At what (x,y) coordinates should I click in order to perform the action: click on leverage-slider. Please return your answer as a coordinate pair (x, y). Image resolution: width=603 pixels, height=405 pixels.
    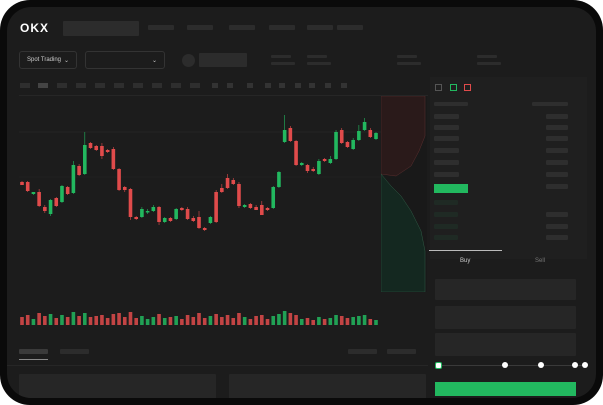
    Looking at the image, I should click on (513, 365).